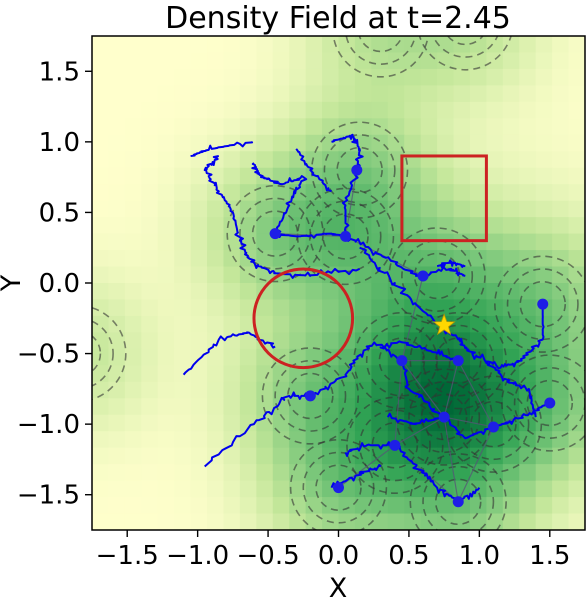 The height and width of the screenshot is (599, 586). I want to click on y-tick-label: −1.0, so click(48, 425).